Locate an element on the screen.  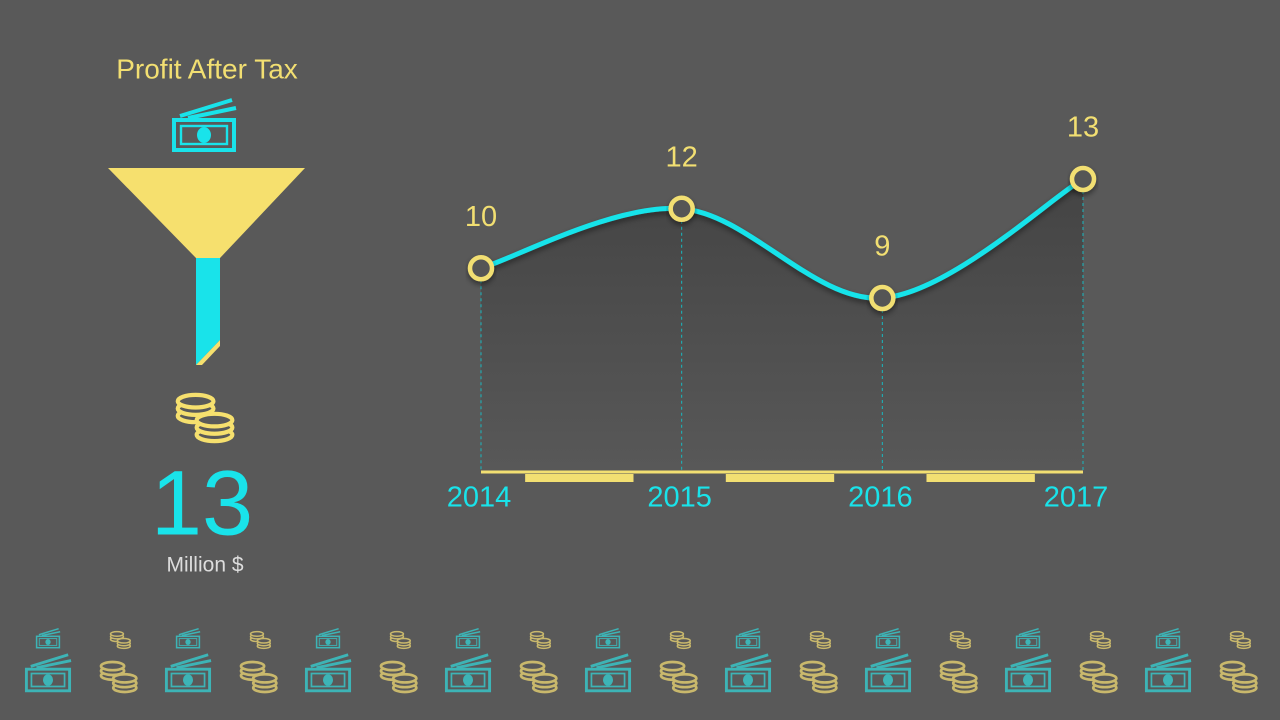
value-label: 13 is located at coordinates (1083, 128).